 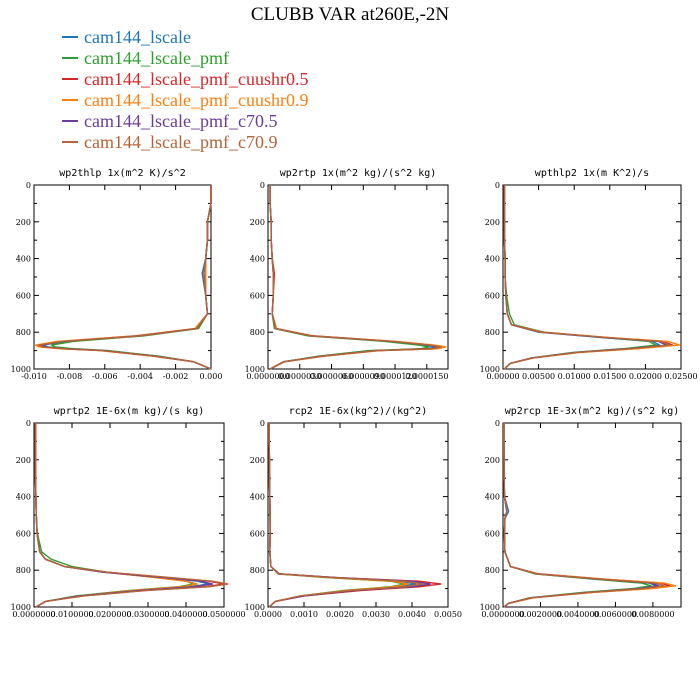 I want to click on x-tick-label: 0.01500, so click(x=609, y=376).